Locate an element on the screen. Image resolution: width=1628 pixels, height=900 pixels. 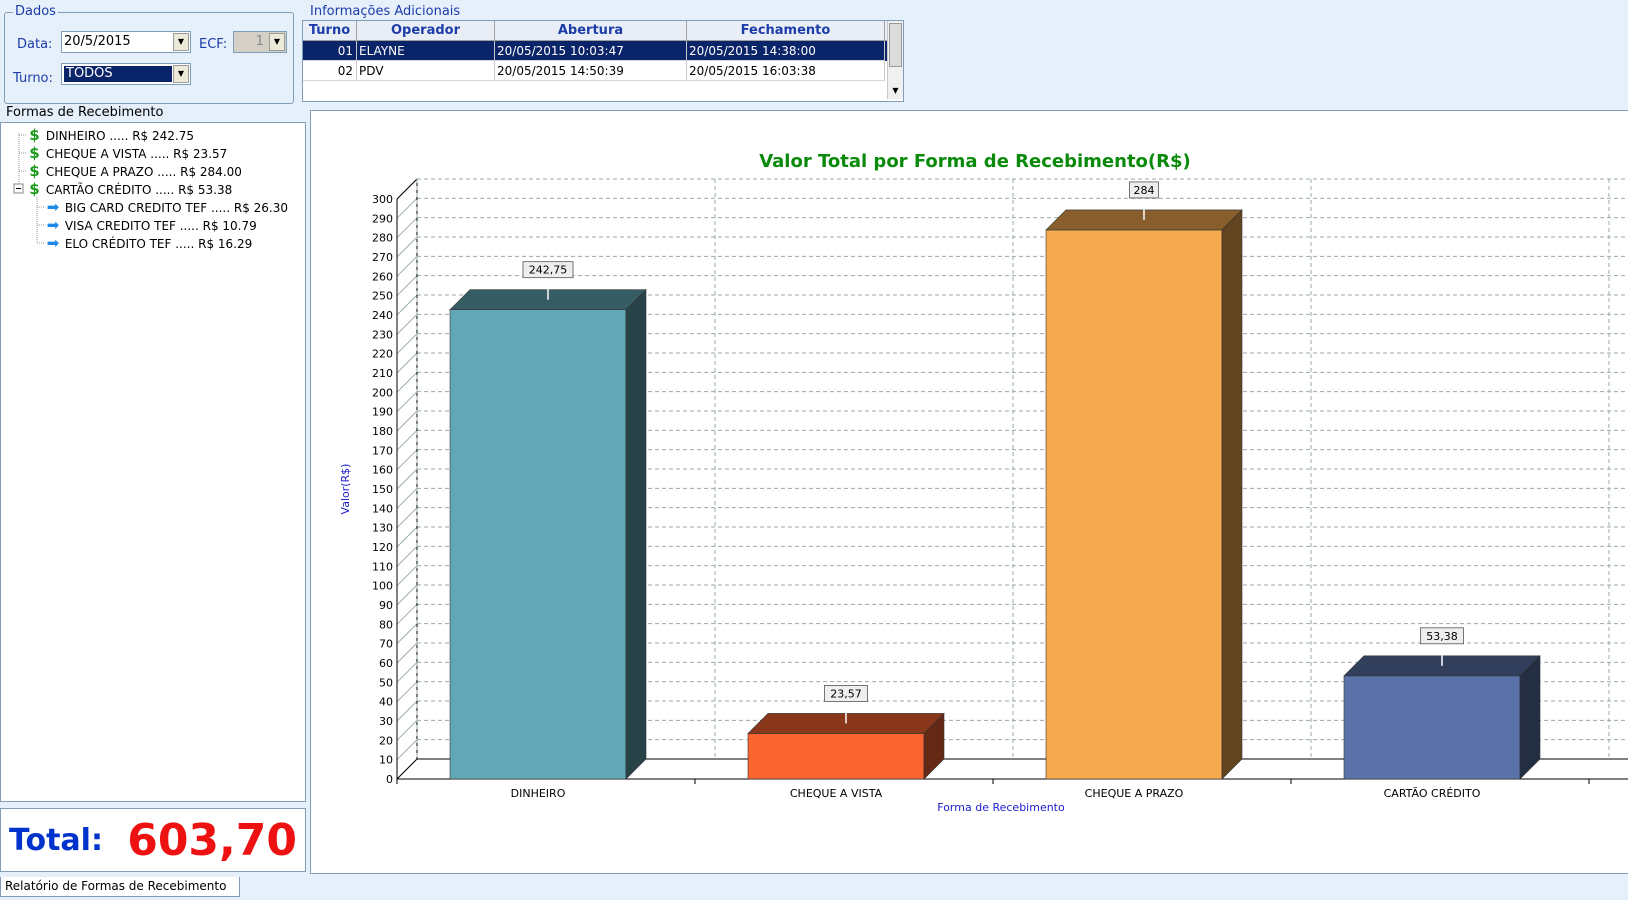
ecf-select: 1 ▼ is located at coordinates (260, 42).